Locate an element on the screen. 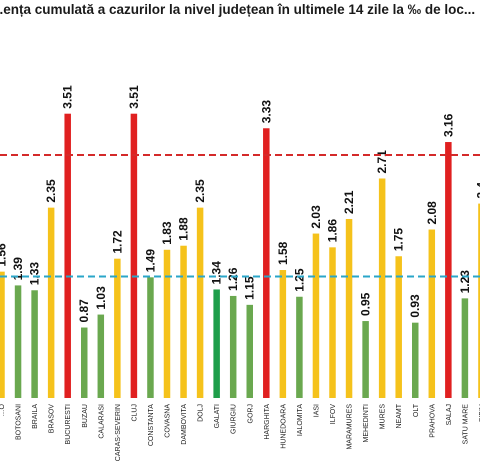  bar-caras-severin is located at coordinates (117, 328).